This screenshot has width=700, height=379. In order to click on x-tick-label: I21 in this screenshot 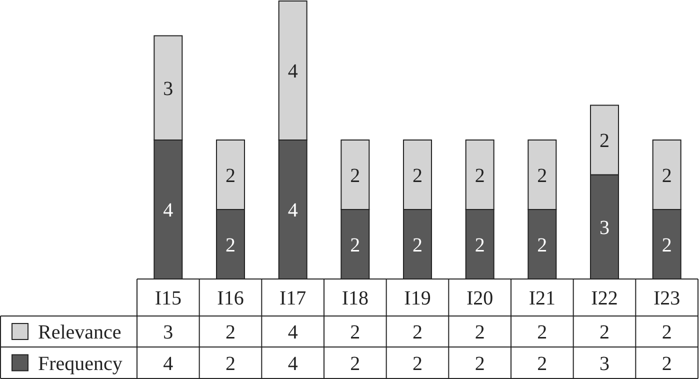, I will do `click(542, 299)`.